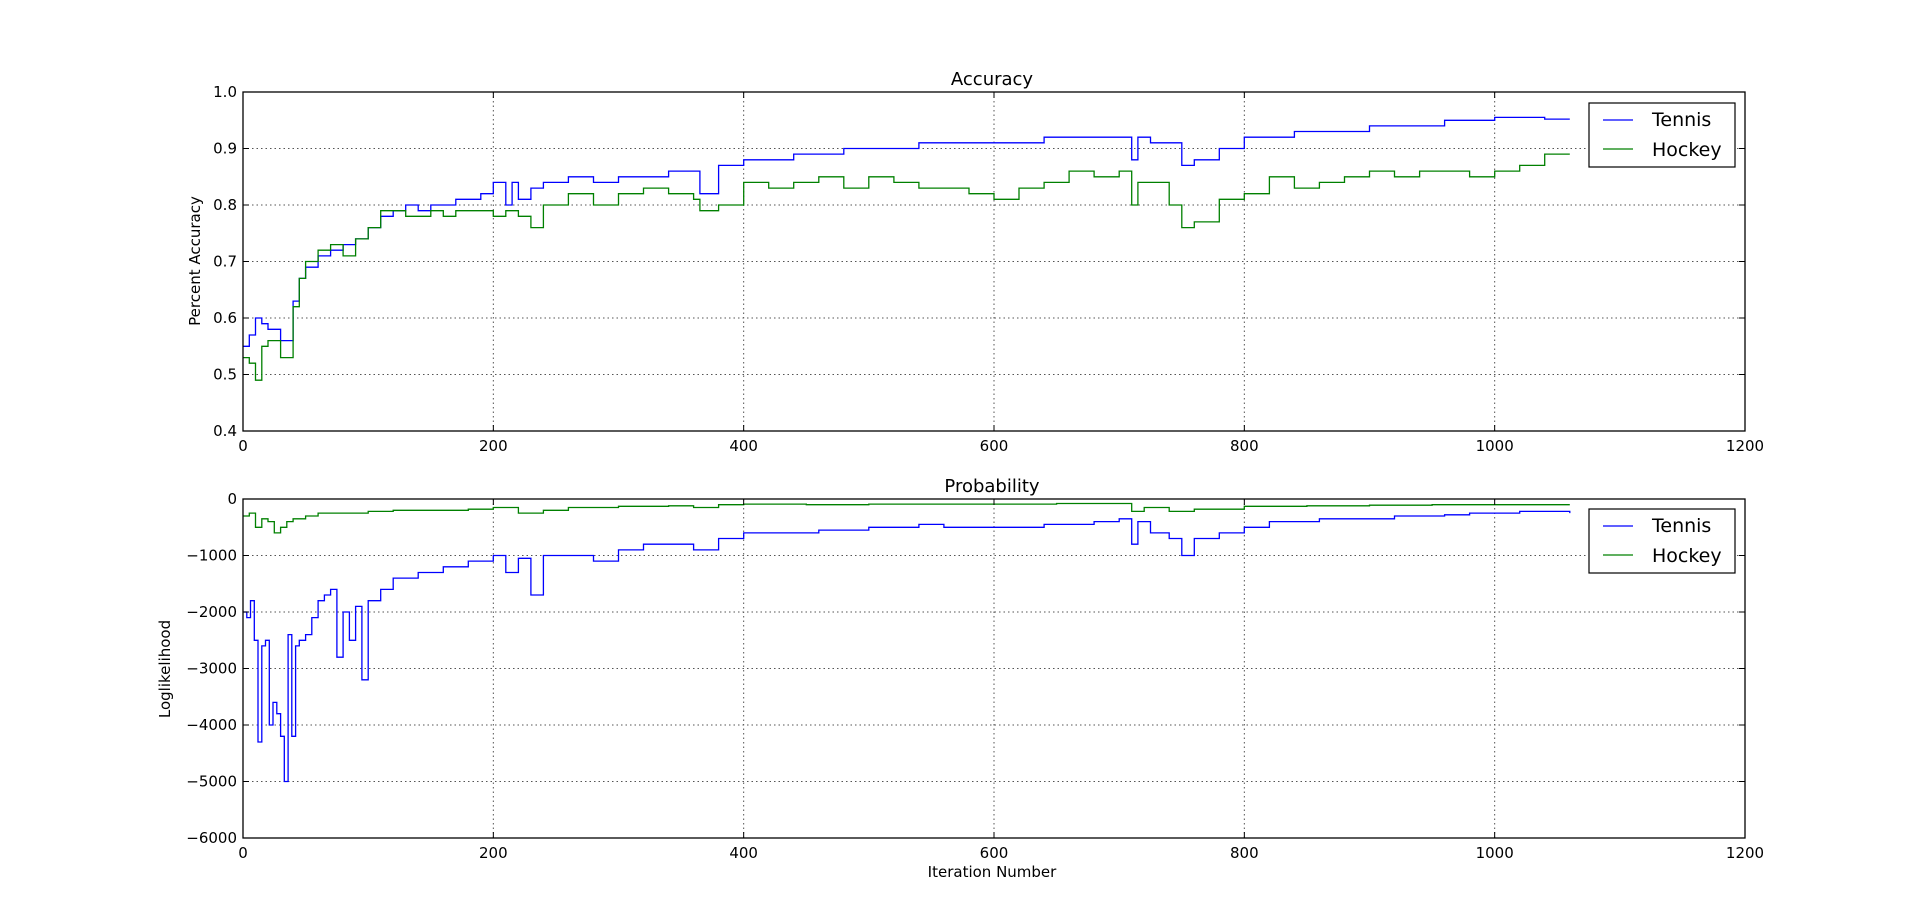 The height and width of the screenshot is (921, 1918). What do you see at coordinates (225, 375) in the screenshot?
I see `y-tick-label: 0.5` at bounding box center [225, 375].